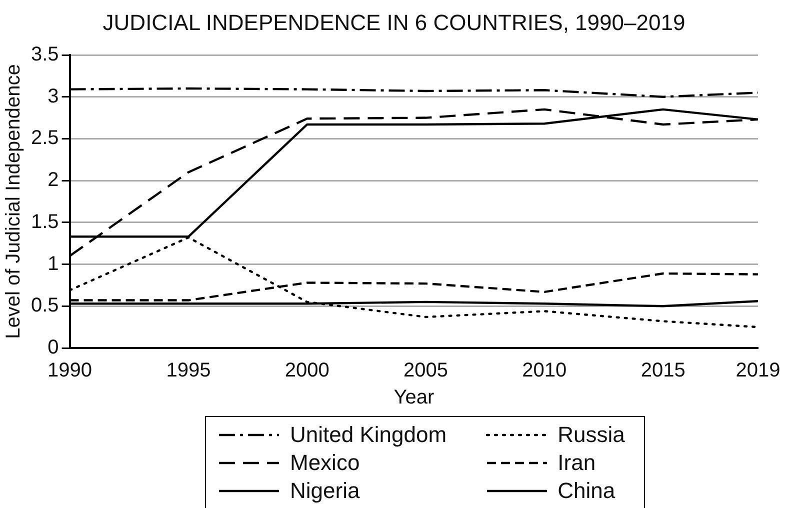 This screenshot has width=788, height=508. I want to click on x-tick-label: 1990, so click(70, 371).